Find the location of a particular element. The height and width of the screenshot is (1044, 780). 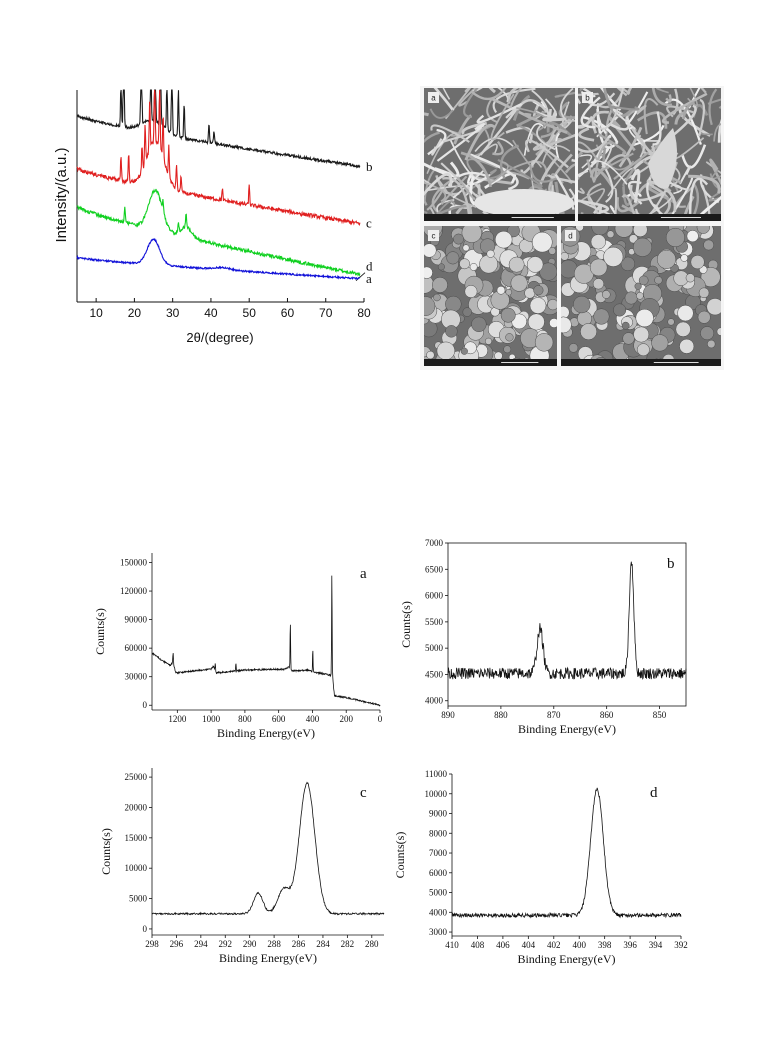

xps_a-x-tick-label: 1000 is located at coordinates (211, 719).